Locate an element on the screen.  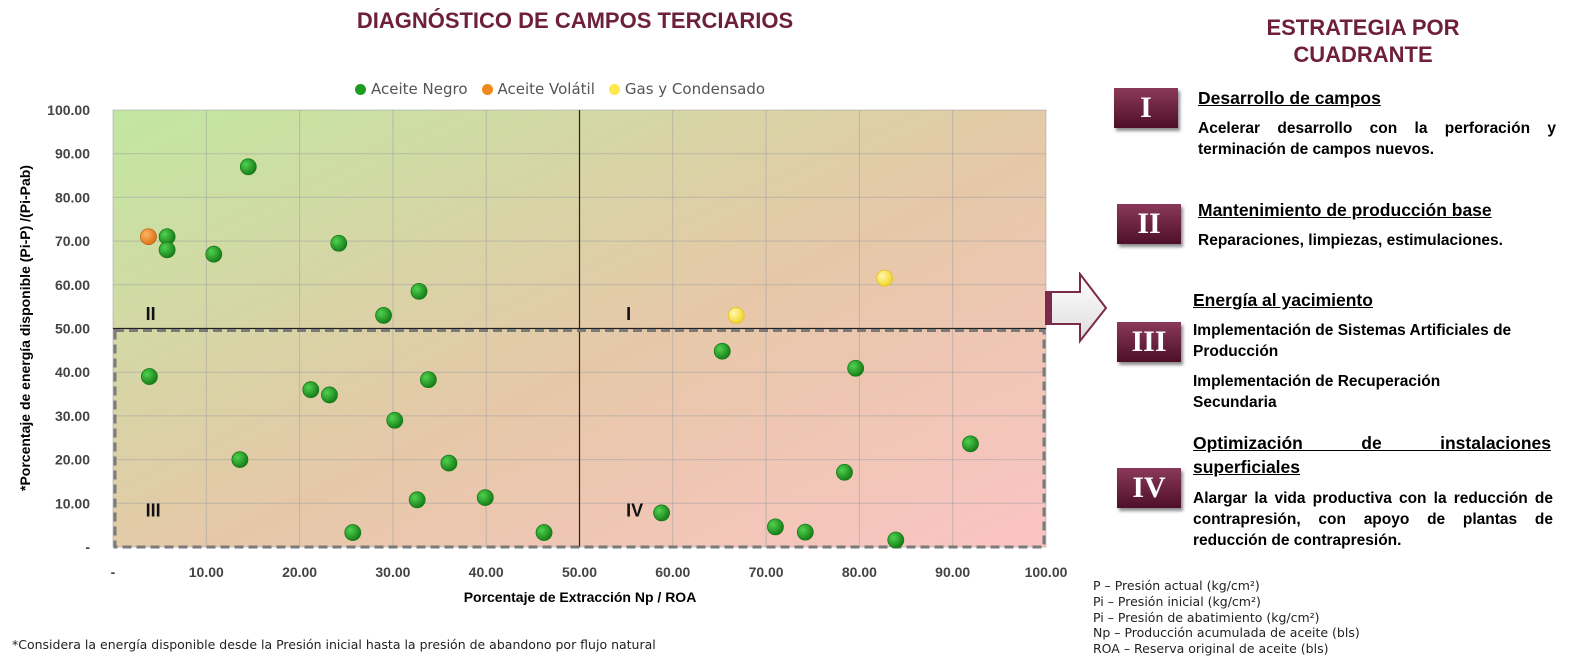
x-tick-label: 60.00 is located at coordinates (672, 572).